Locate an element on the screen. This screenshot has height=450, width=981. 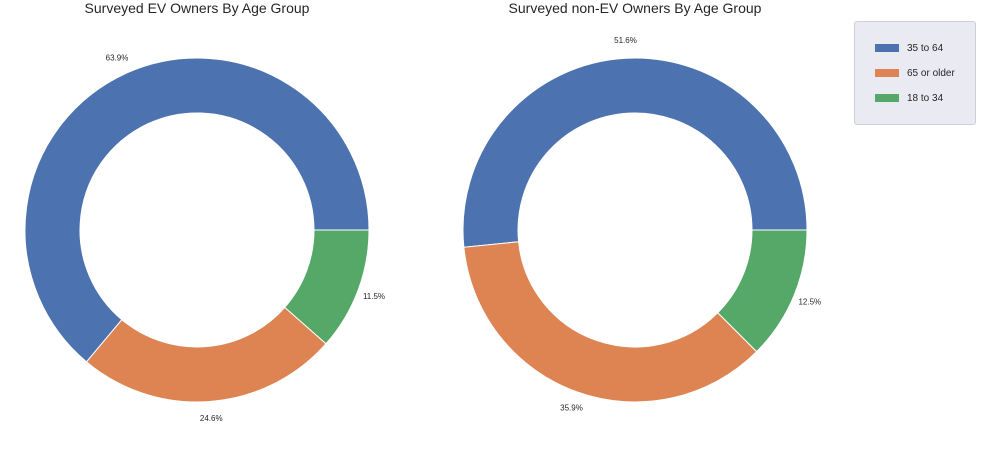
pct-label-ev-35-to-64: 63.9% is located at coordinates (117, 58).